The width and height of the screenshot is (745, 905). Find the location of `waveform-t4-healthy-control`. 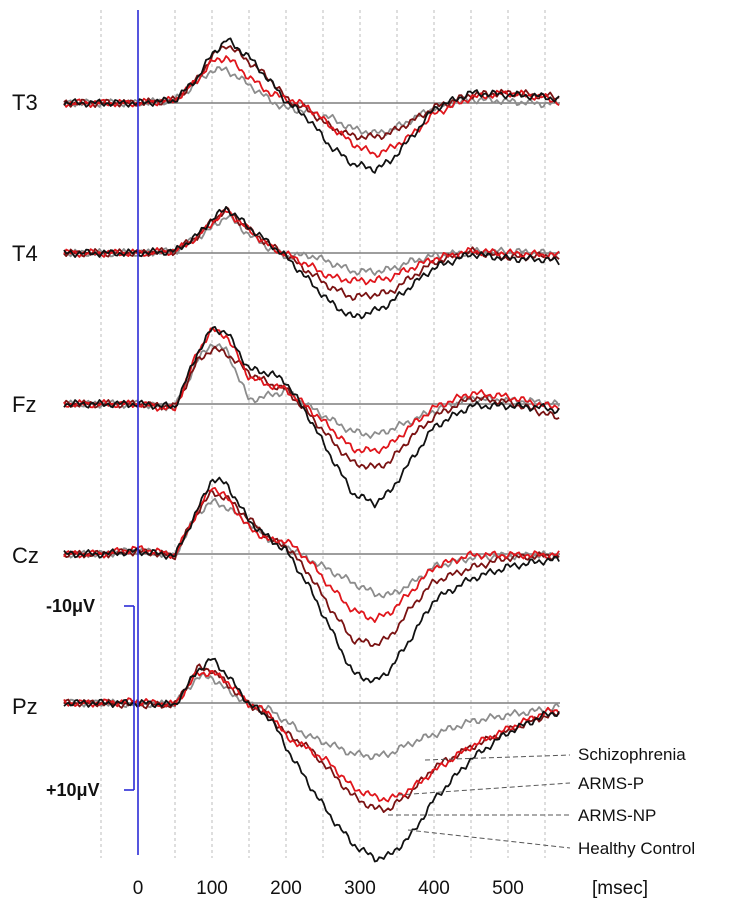

waveform-t4-healthy-control is located at coordinates (311, 263).